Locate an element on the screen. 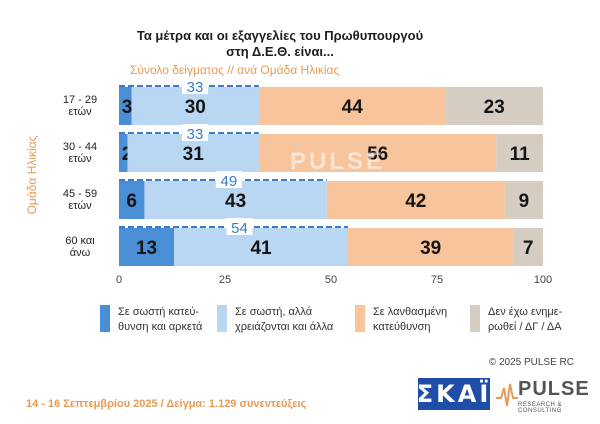  data-label: 6 is located at coordinates (131, 201).